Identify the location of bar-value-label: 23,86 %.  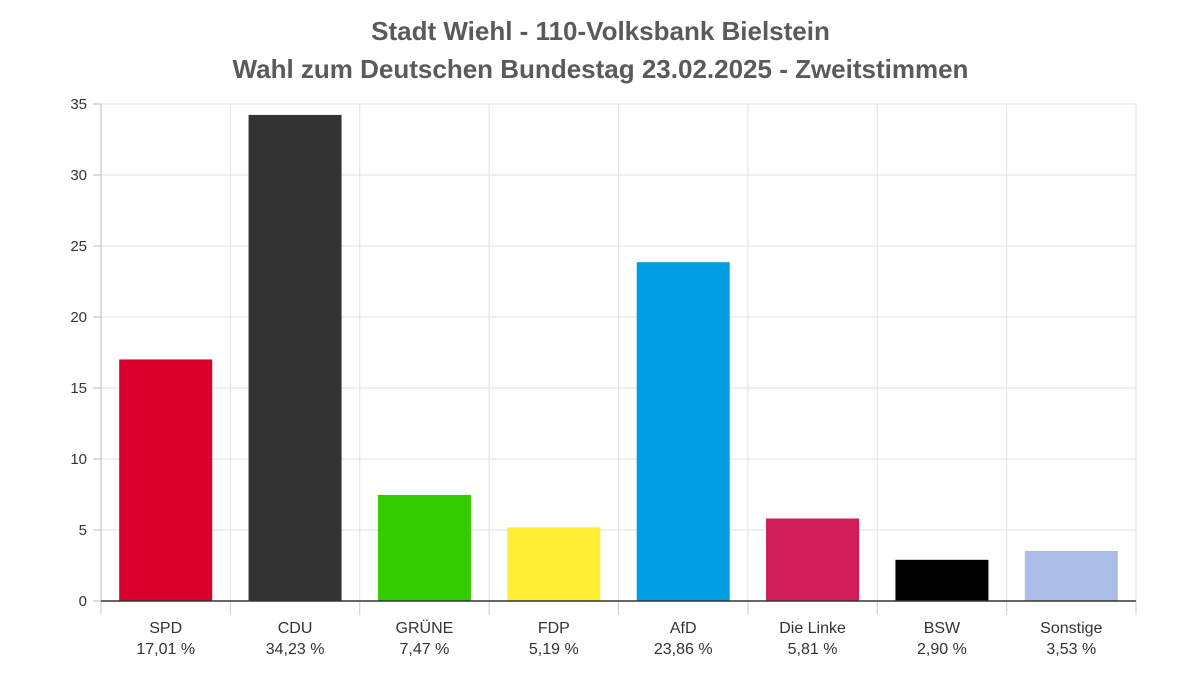
(683, 649).